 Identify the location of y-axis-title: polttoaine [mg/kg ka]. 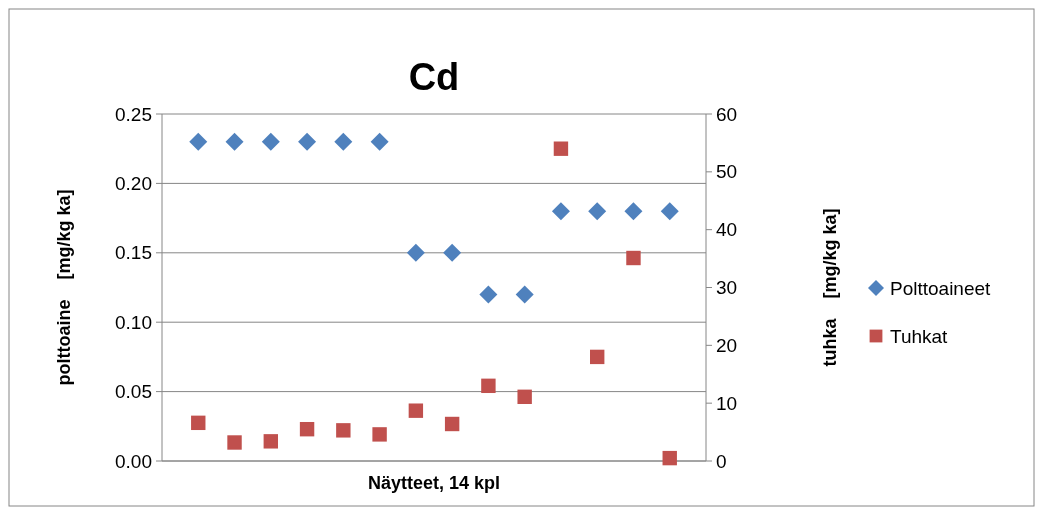
(64, 287).